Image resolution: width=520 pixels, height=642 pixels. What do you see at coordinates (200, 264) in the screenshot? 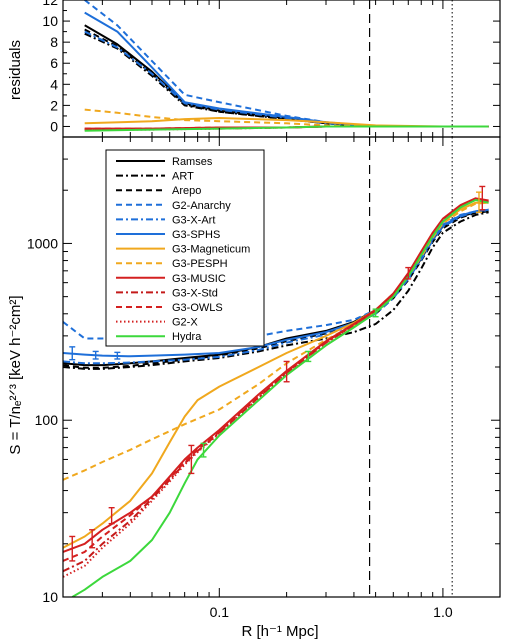
I see `legend-label: G3-PESPH` at bounding box center [200, 264].